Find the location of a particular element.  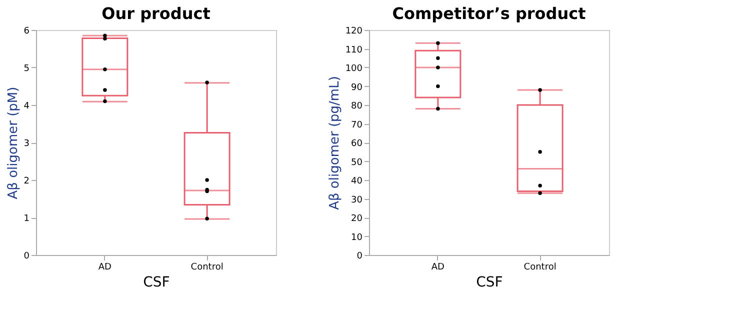

y-axis-title: Aβ oligomer (pM) is located at coordinates (13, 143).